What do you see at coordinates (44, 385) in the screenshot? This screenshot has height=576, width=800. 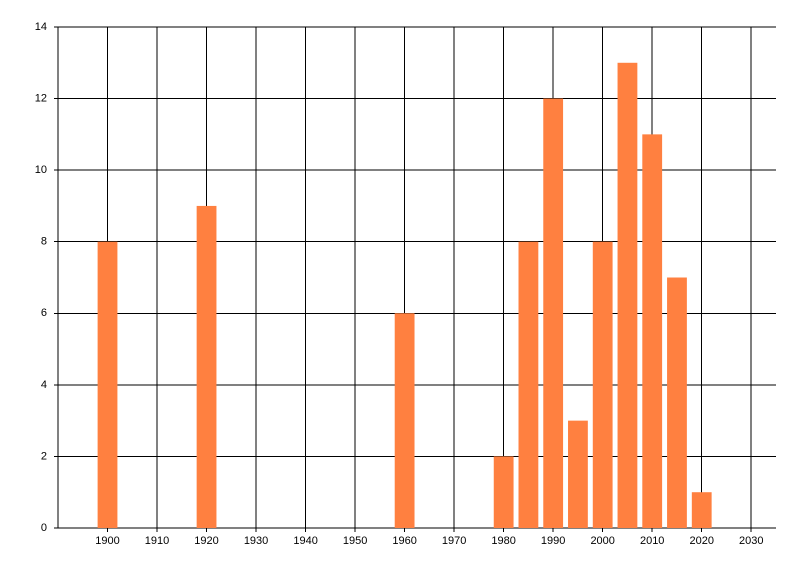 I see `y-tick-label: 4` at bounding box center [44, 385].